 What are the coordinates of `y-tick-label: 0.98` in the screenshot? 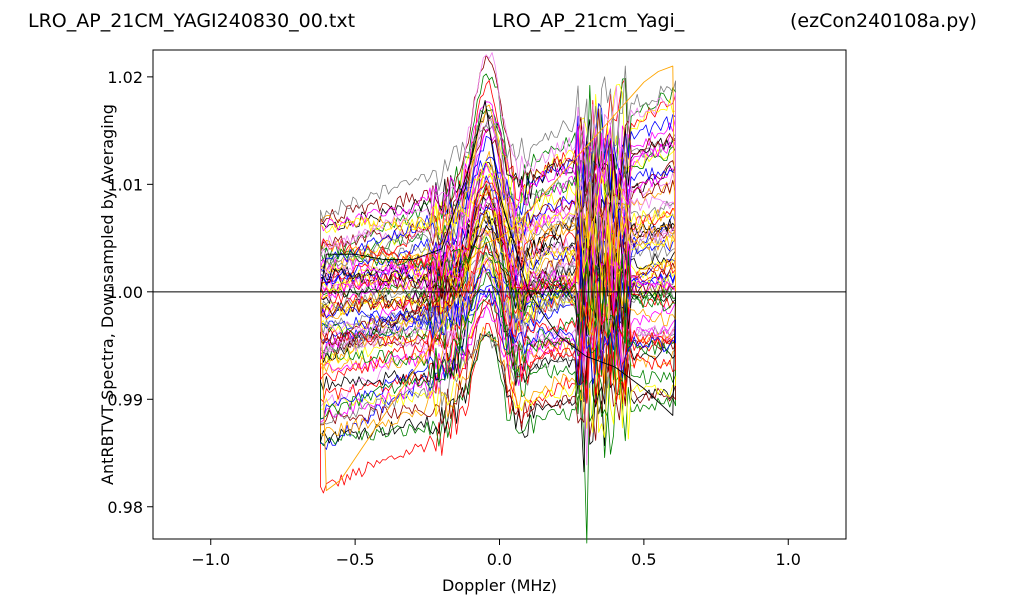 It's located at (125, 507).